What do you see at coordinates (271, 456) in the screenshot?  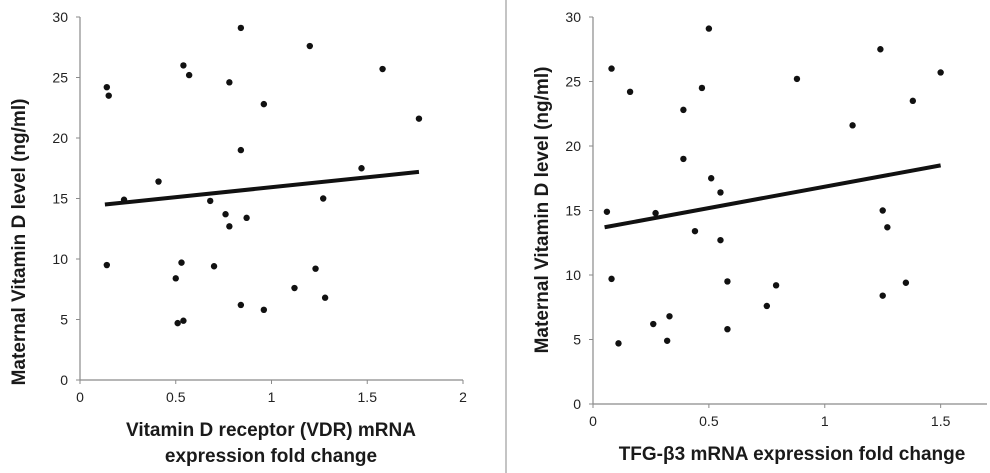 I see `x-axis-title-line-2: expression fold change` at bounding box center [271, 456].